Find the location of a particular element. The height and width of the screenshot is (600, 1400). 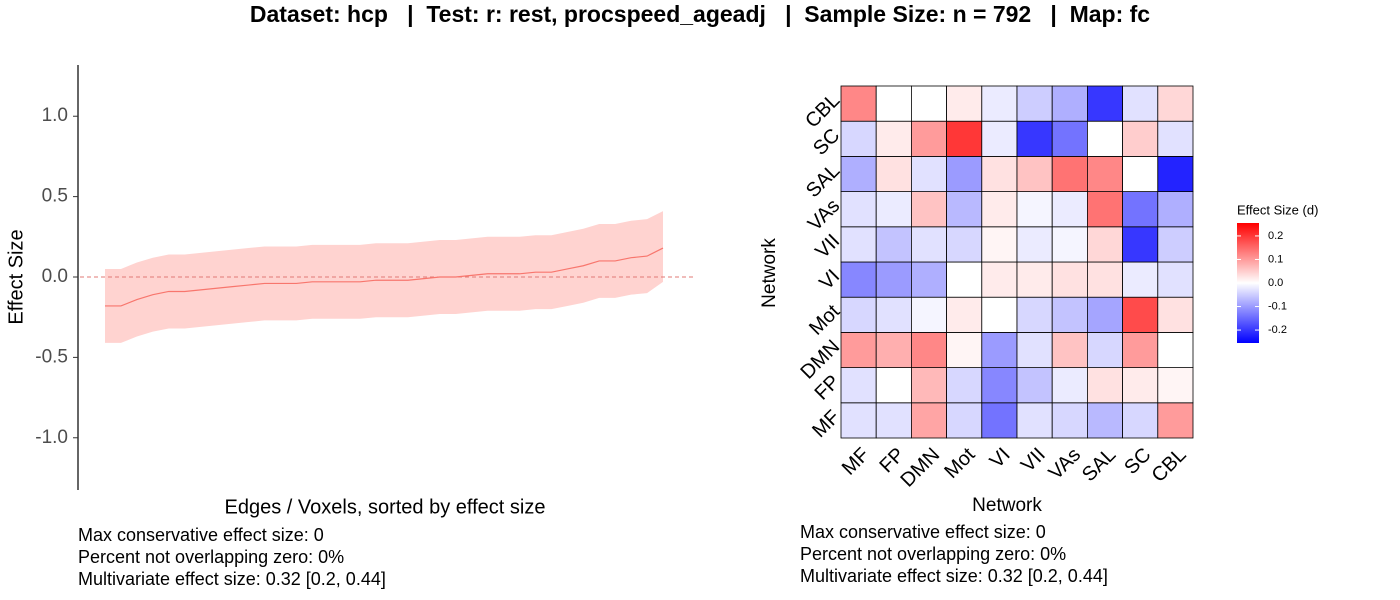

y-tick-label: 0.5 is located at coordinates (55, 196).